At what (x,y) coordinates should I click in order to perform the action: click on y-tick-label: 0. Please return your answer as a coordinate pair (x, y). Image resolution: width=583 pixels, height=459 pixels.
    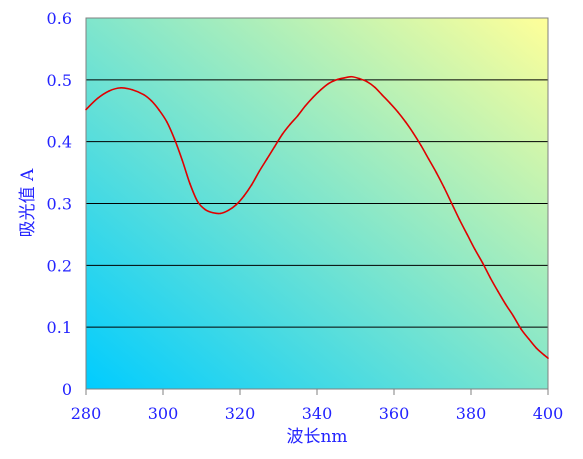
    Looking at the image, I should click on (67, 389).